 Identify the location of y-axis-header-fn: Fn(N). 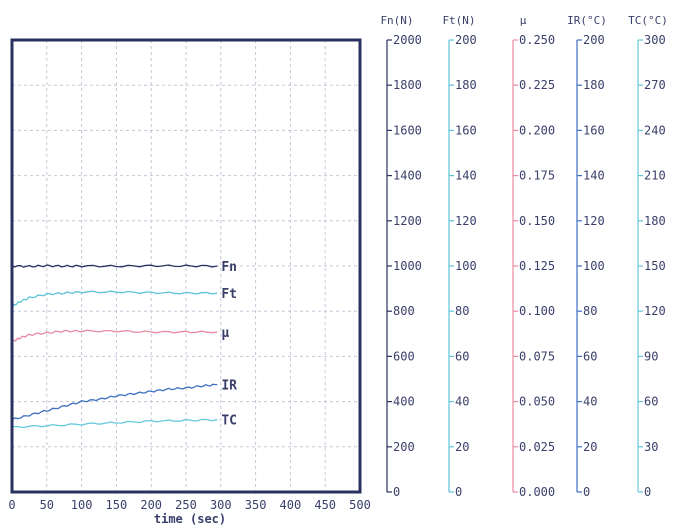
(396, 20).